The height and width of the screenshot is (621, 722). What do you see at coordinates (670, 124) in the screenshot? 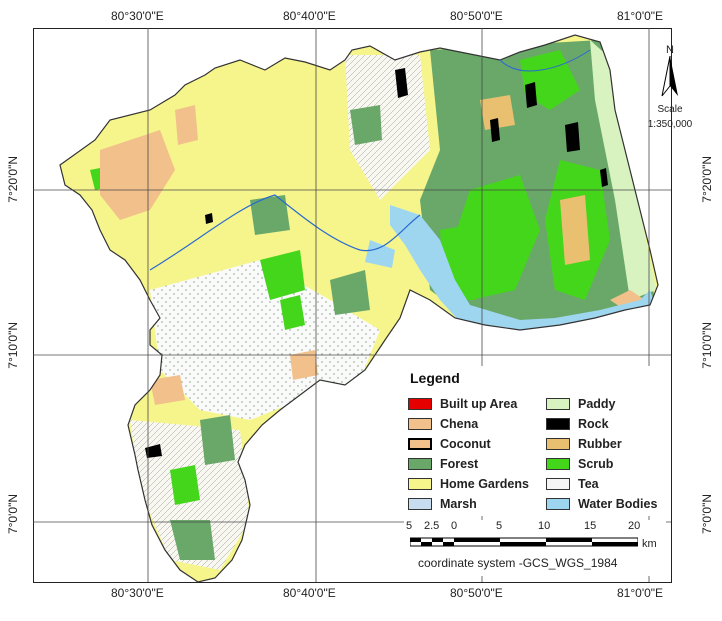
I see `scale-value: 1:350,000` at bounding box center [670, 124].